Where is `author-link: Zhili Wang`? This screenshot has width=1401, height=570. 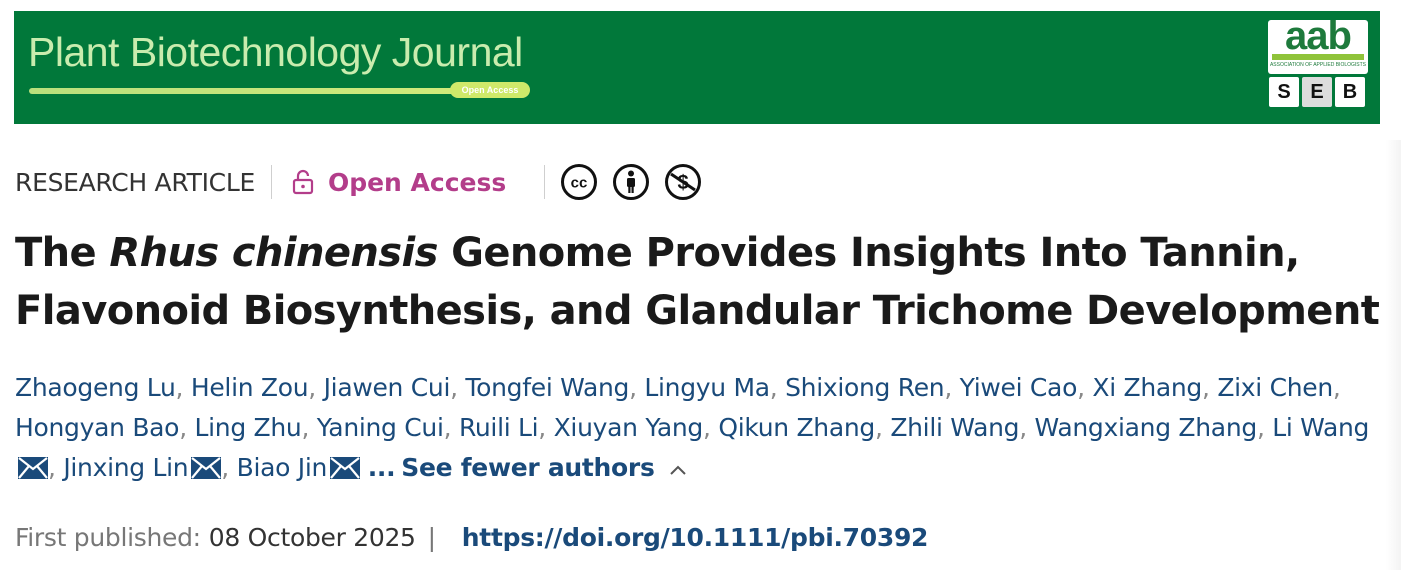
author-link: Zhili Wang is located at coordinates (955, 427).